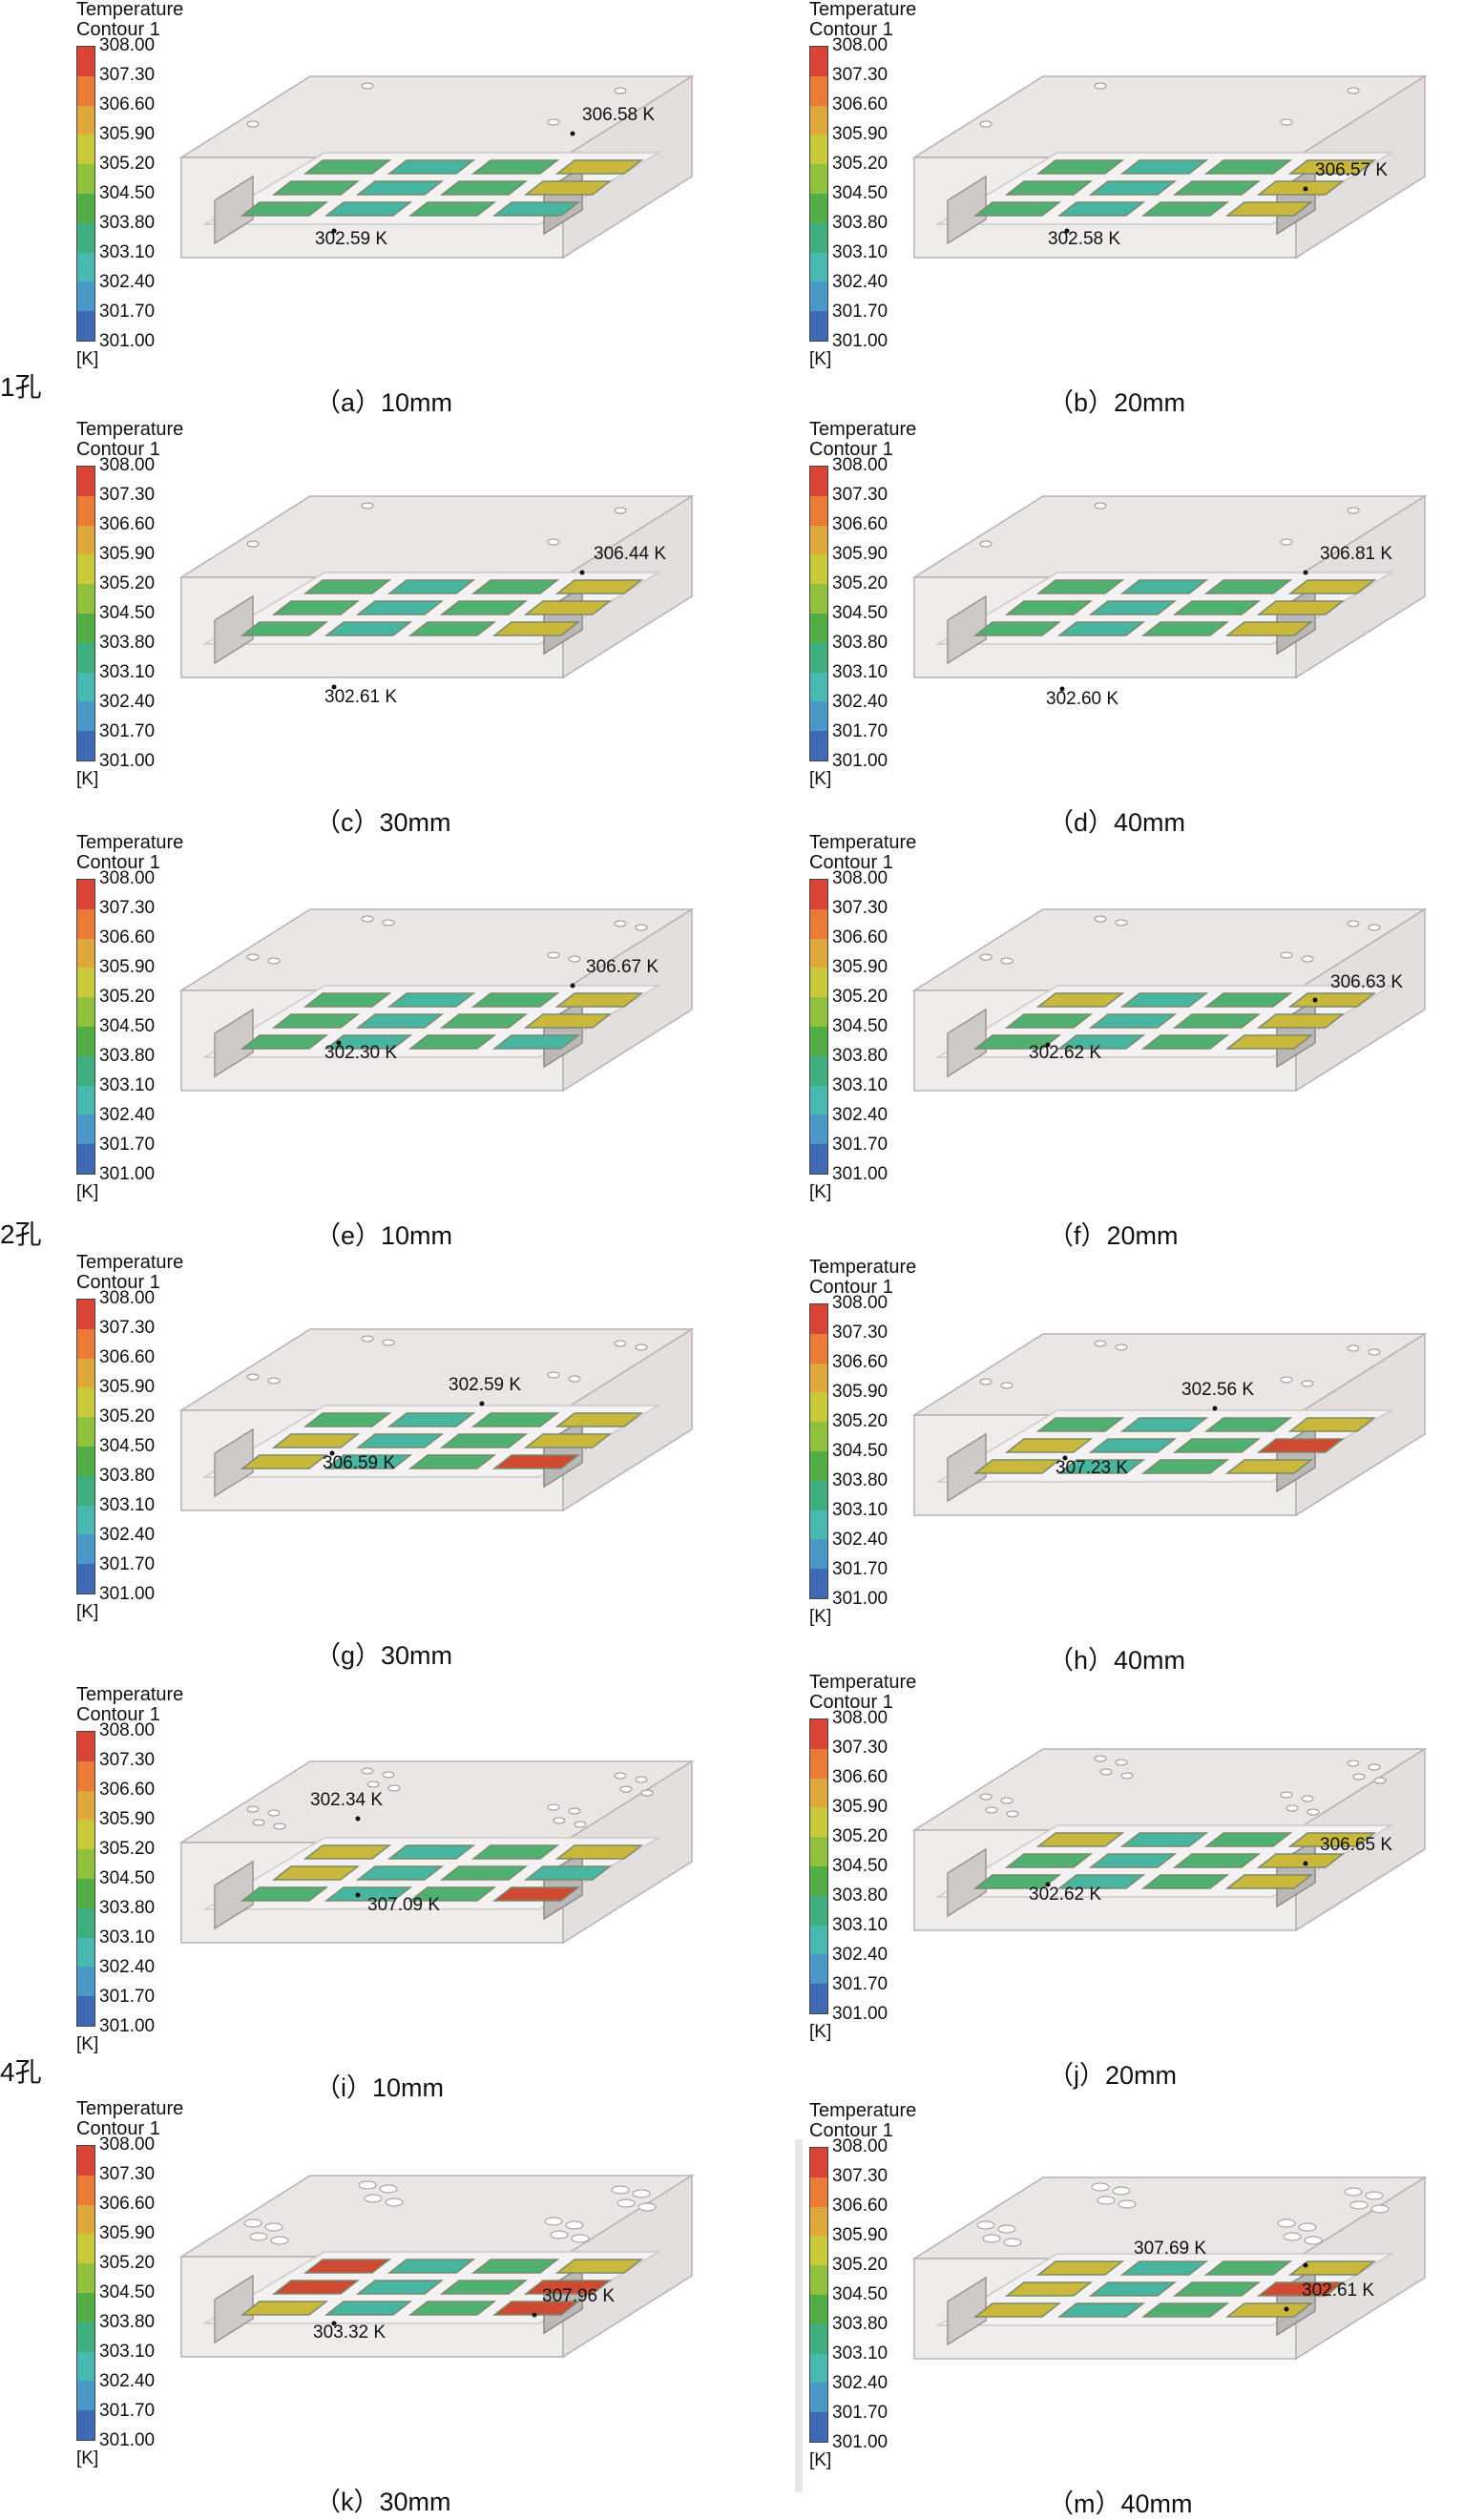  I want to click on color-bar, so click(819, 2295).